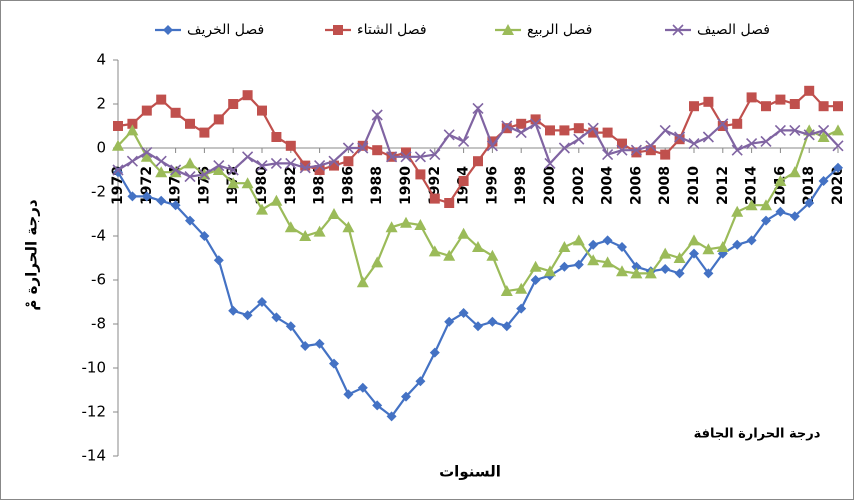  Describe the element at coordinates (392, 30) in the screenshot. I see `legend-label: فصل الشتاء` at that location.